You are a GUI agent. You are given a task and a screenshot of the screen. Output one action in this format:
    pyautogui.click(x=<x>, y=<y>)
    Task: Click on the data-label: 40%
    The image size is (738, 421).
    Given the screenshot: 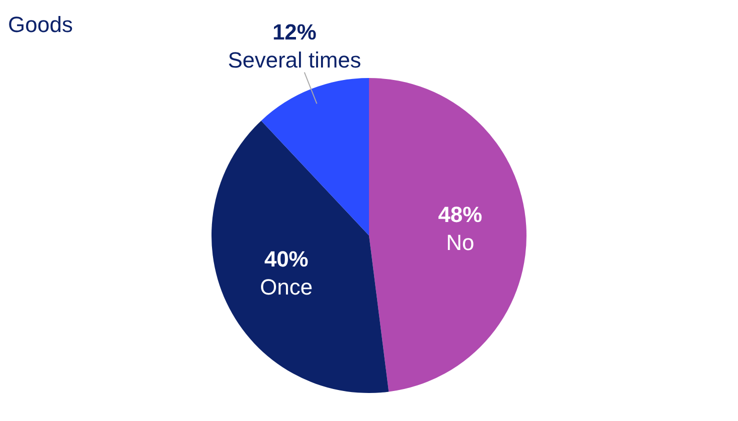 What is the action you would take?
    pyautogui.click(x=286, y=259)
    